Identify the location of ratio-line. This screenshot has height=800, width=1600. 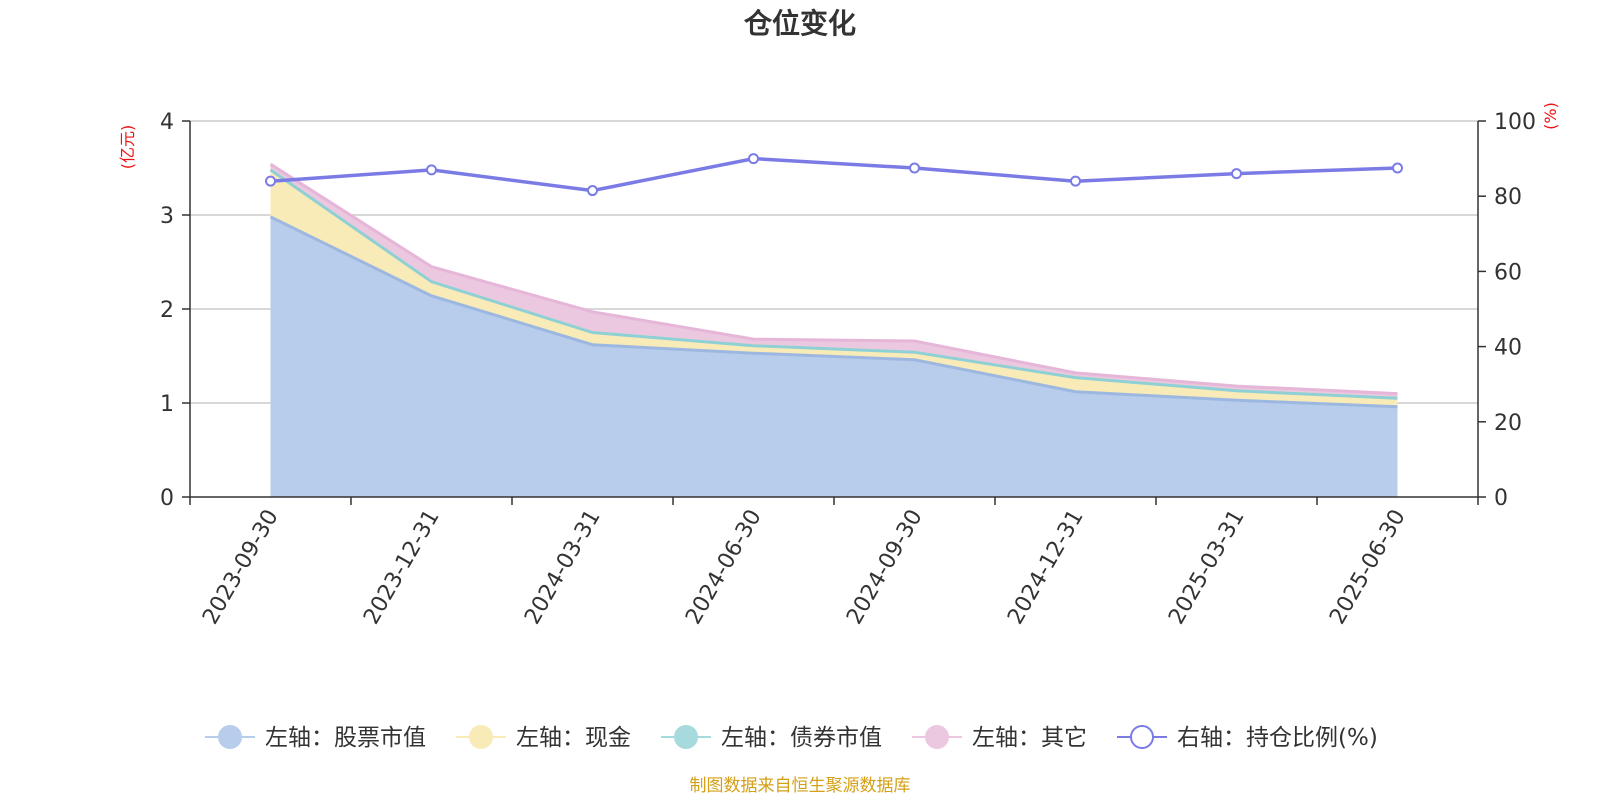
(834, 174).